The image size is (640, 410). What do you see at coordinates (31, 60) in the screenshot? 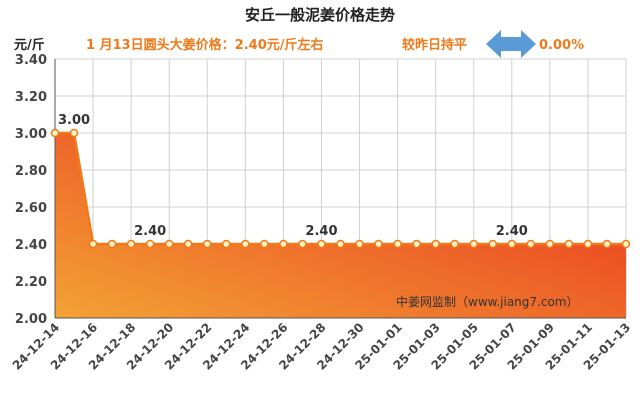
I see `y-tick-label: 3.40` at bounding box center [31, 60].